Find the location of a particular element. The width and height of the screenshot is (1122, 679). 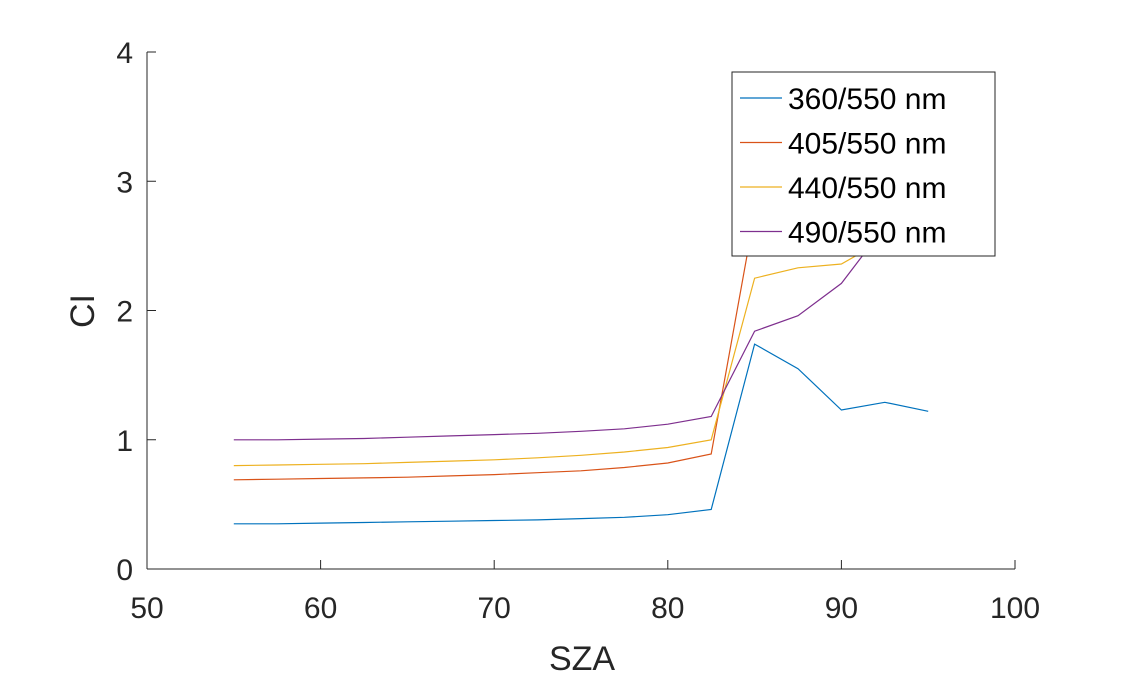

y-tick-label: 3 is located at coordinates (124, 182).